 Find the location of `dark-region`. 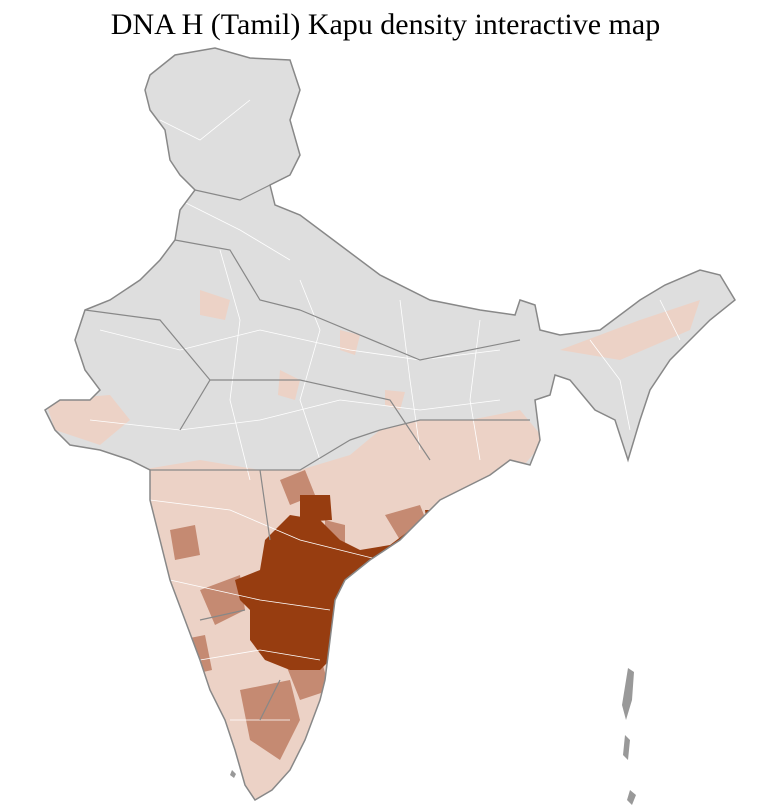

dark-region is located at coordinates (340, 582).